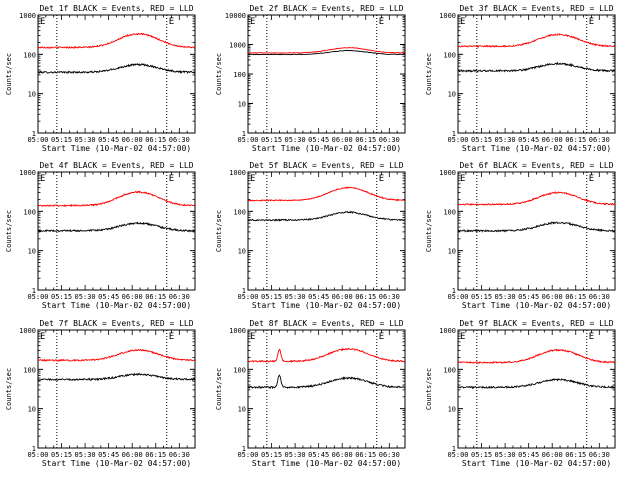  Describe the element at coordinates (326, 8) in the screenshot. I see `panel-title: Det 2f BLACK = Events, RED = LLD` at that location.